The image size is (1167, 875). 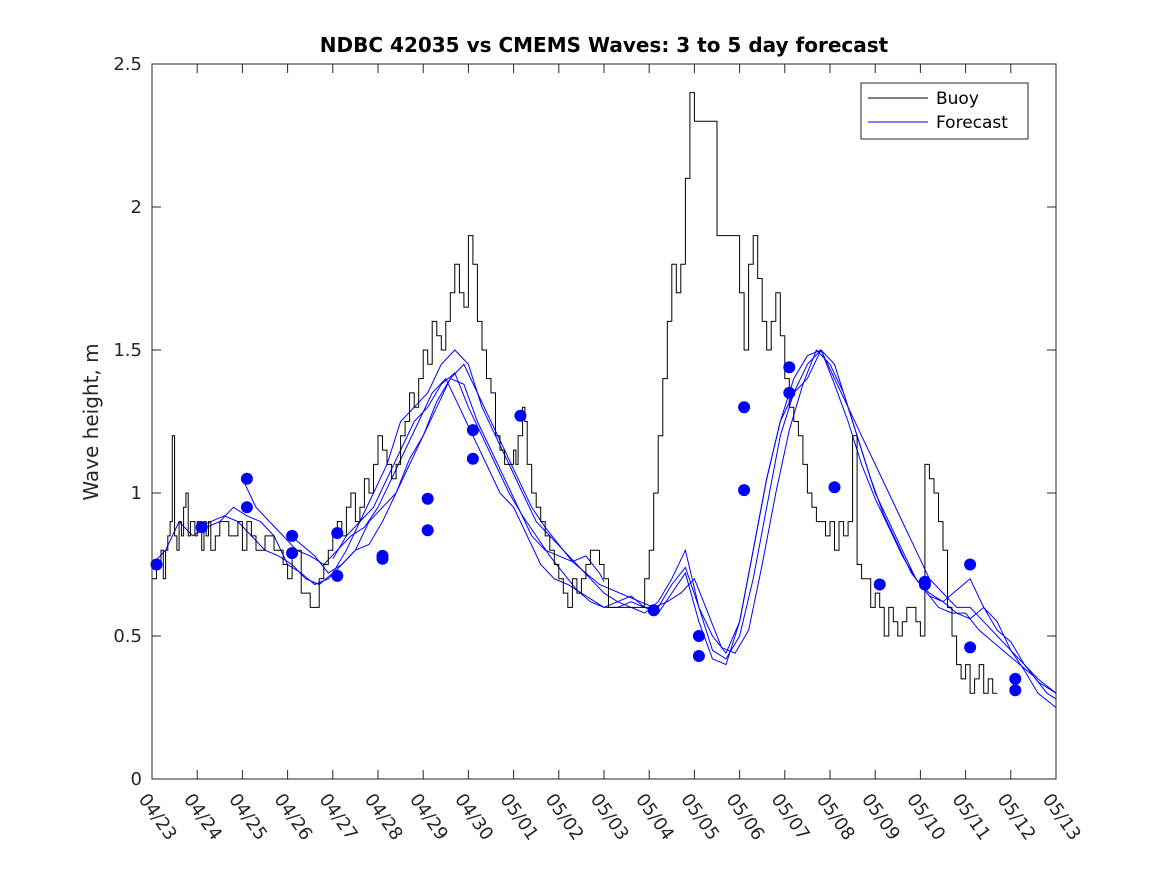 What do you see at coordinates (136, 207) in the screenshot?
I see `y-tick-label-4: 2` at bounding box center [136, 207].